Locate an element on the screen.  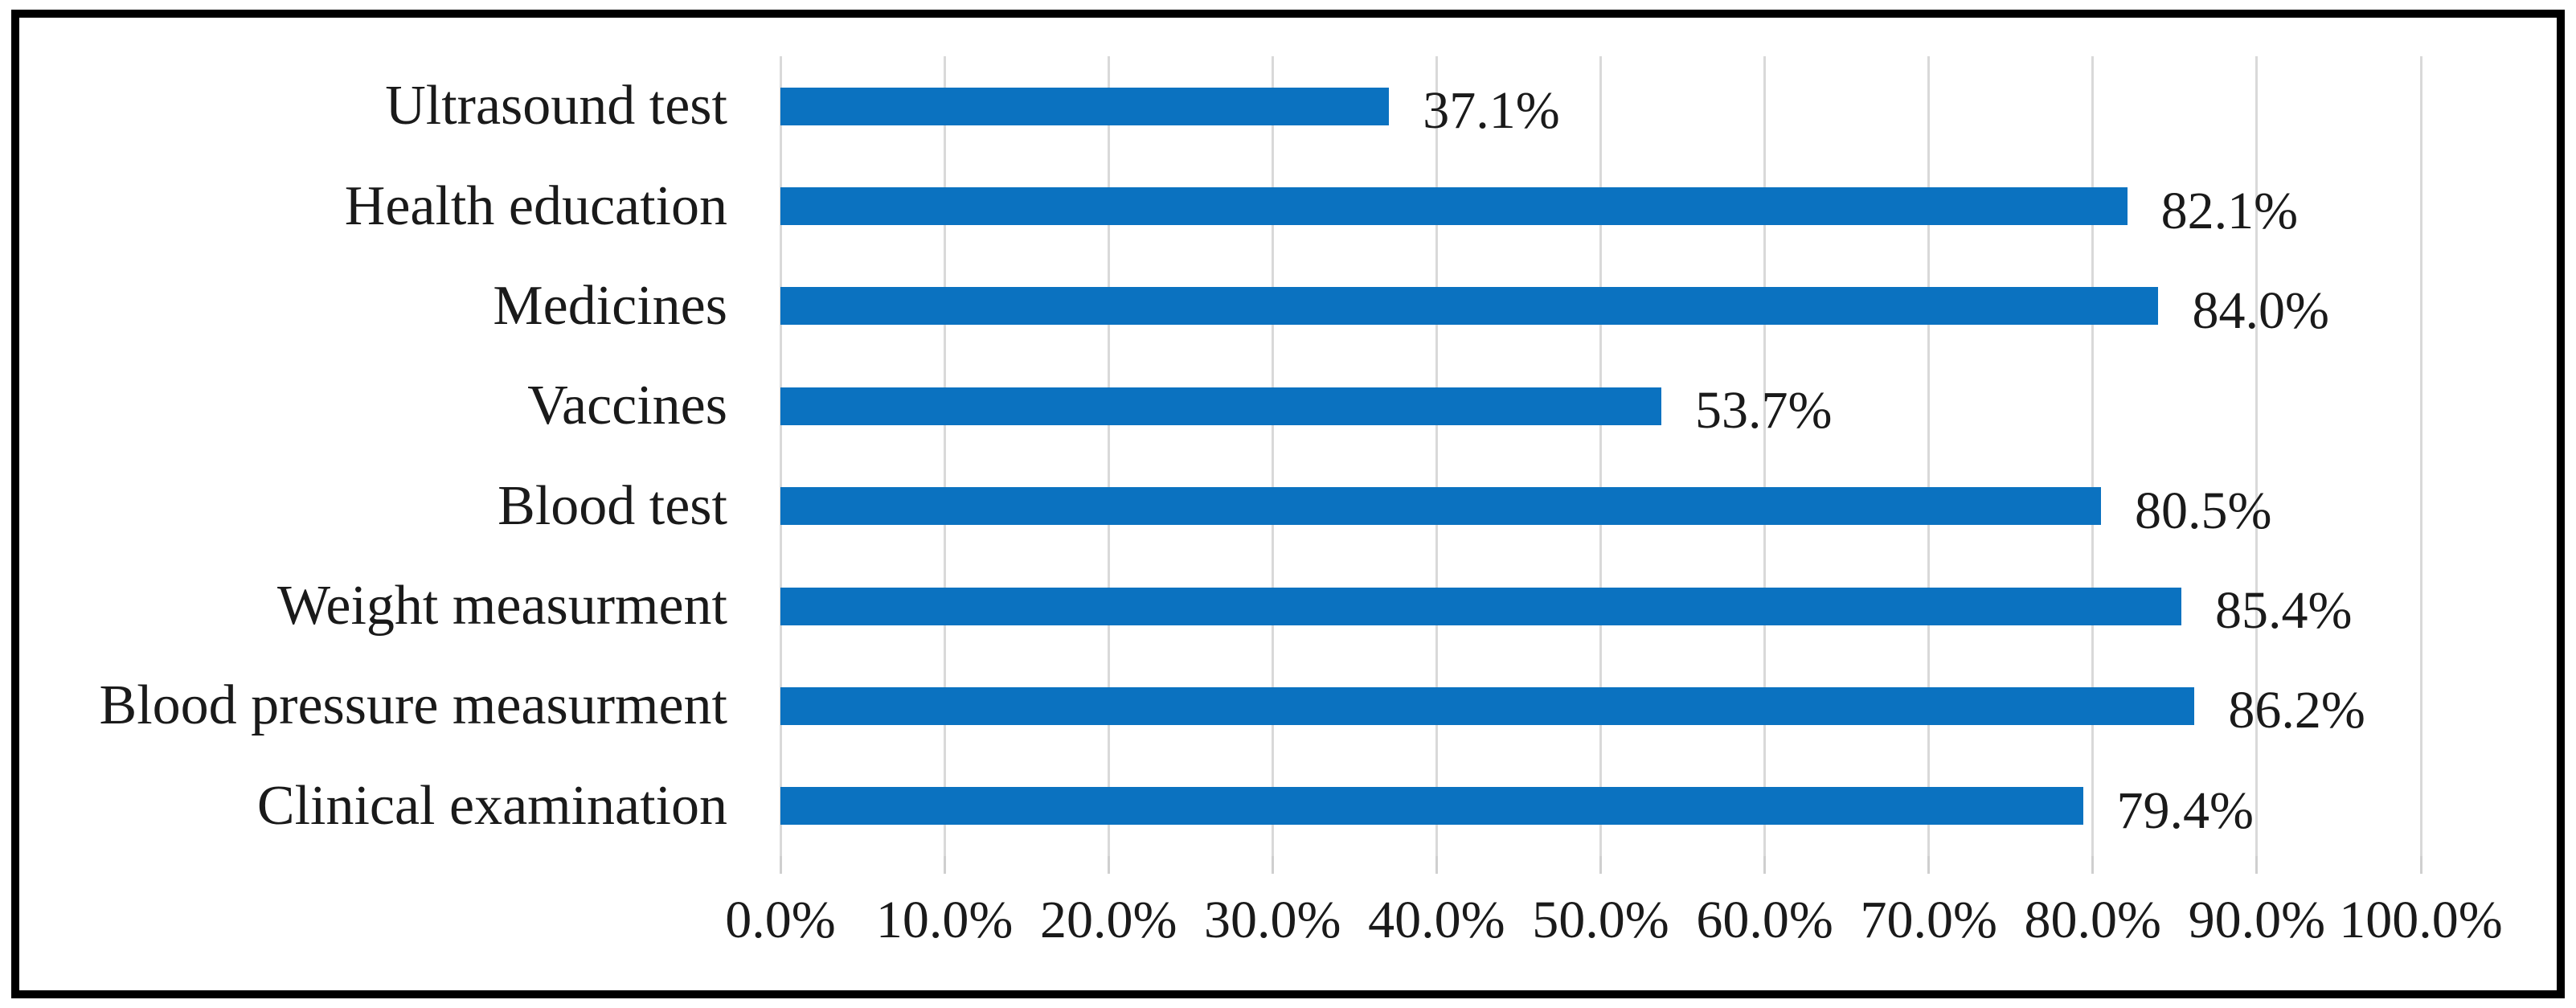
bar-ultrasound-test is located at coordinates (1085, 106).